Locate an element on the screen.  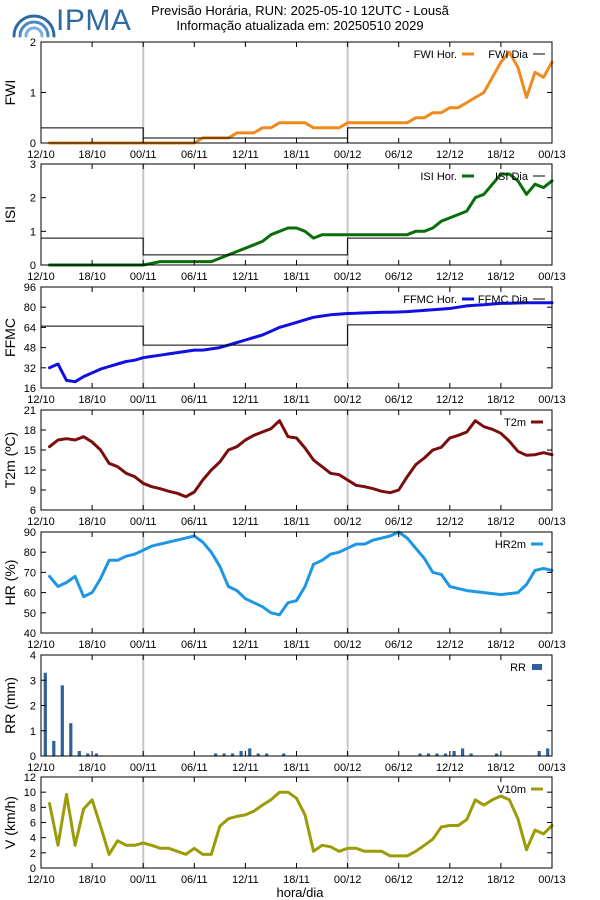
y-tick-label: 9 is located at coordinates (33, 491).